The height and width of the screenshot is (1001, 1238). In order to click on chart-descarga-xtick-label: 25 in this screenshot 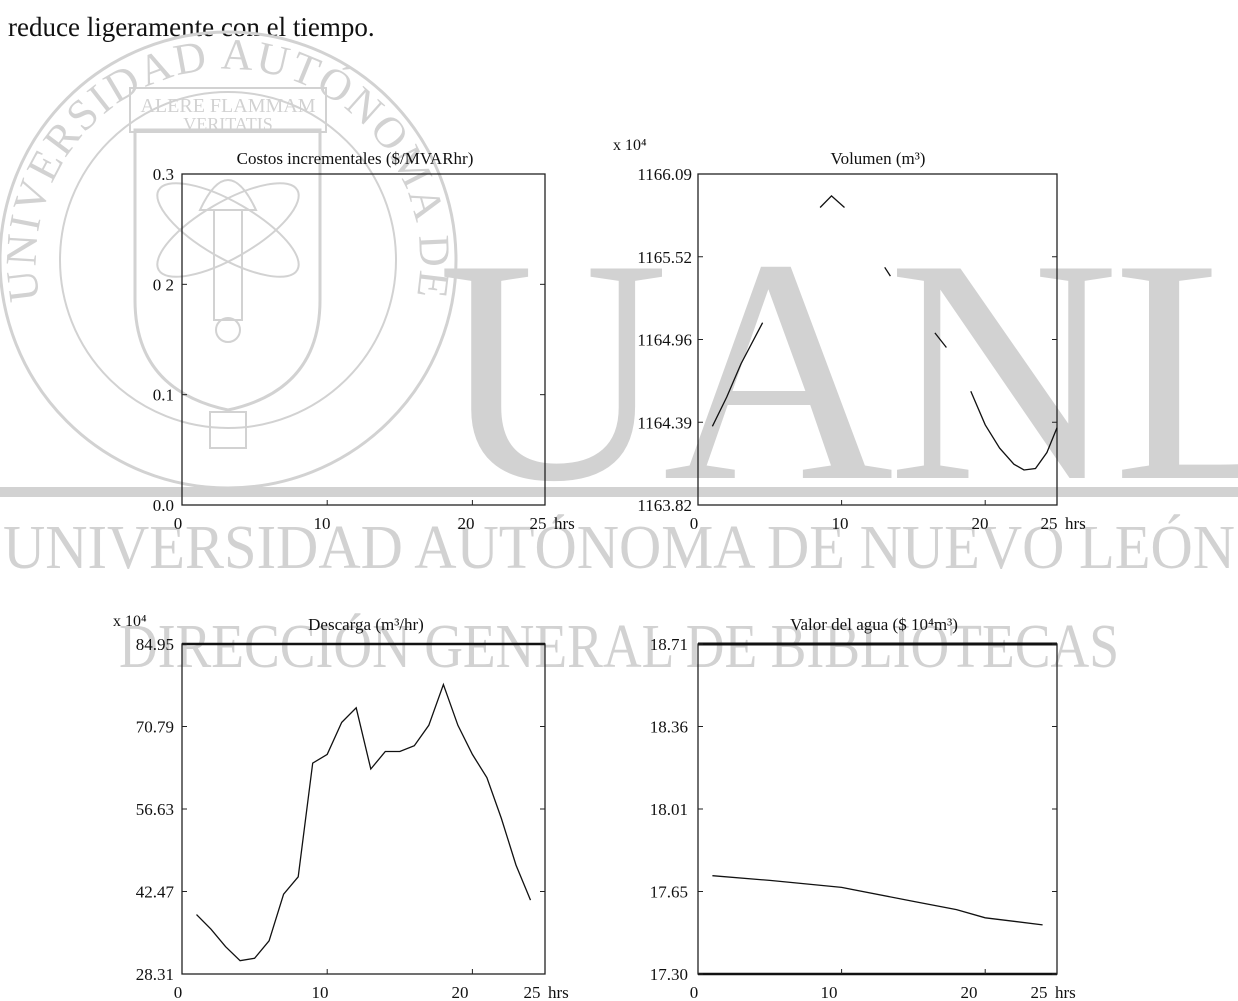, I will do `click(532, 992)`.